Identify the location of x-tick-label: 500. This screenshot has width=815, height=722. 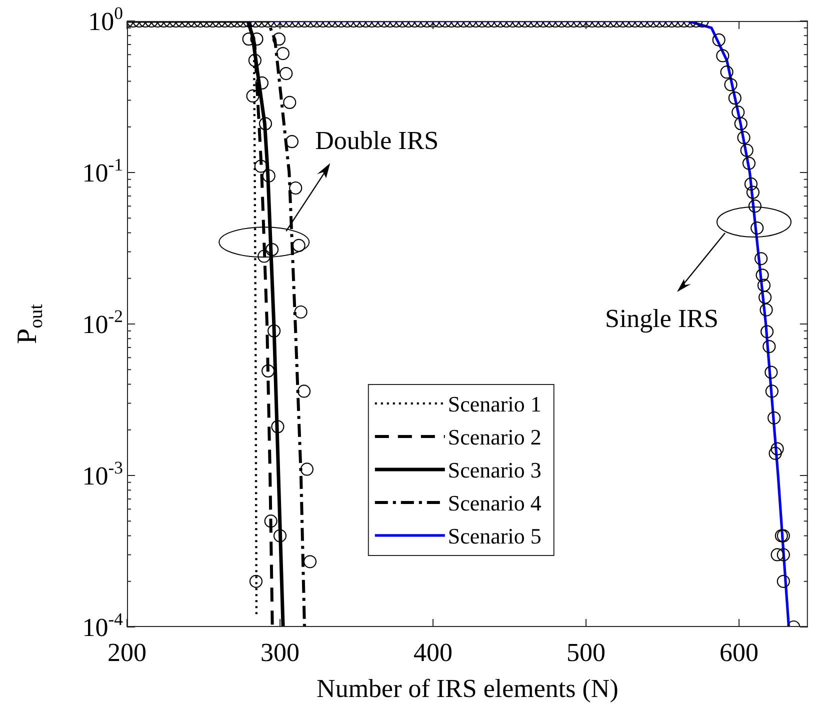
(586, 652).